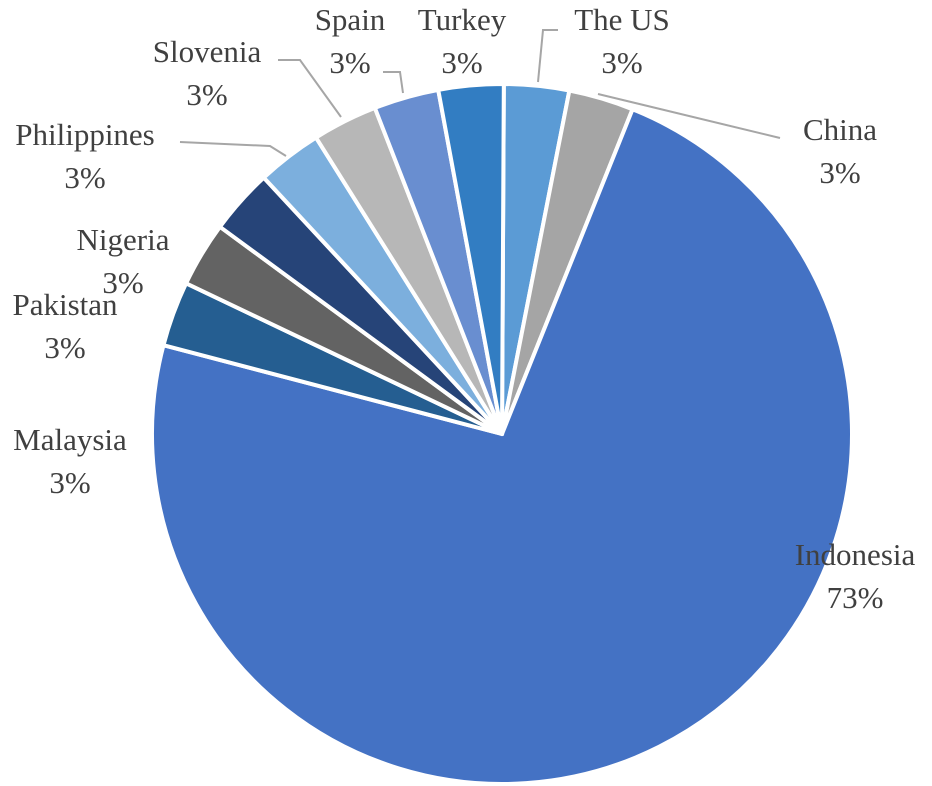  I want to click on data-label-spain: Spain 3%, so click(350, 41).